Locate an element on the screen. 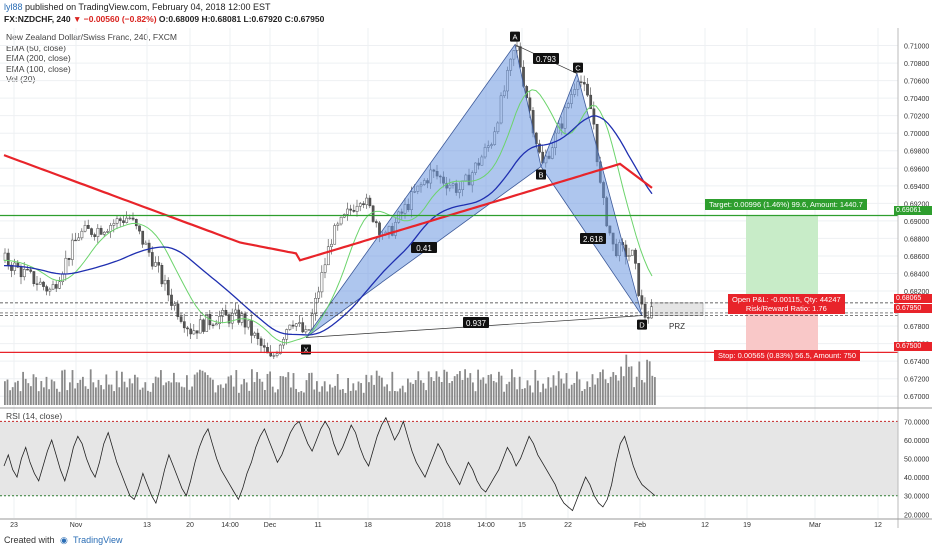 The width and height of the screenshot is (932, 550). footer: Created with ◉ TradingView is located at coordinates (466, 541).